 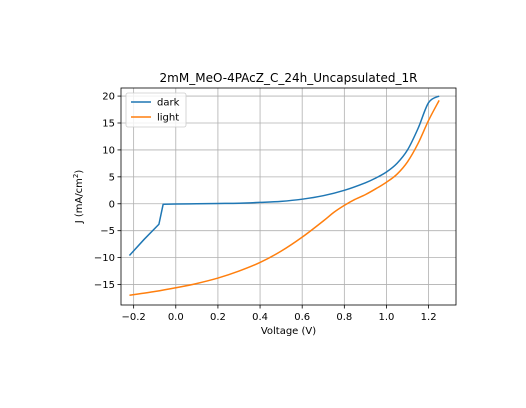 I want to click on y-tick-label: −15, so click(x=104, y=285).